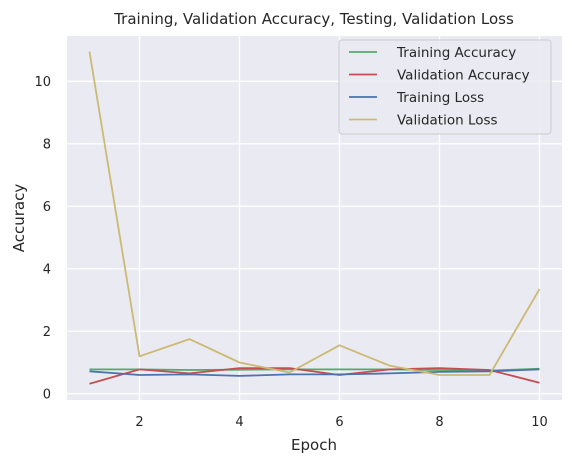 The width and height of the screenshot is (572, 463). I want to click on series-line-training-loss, so click(314, 372).